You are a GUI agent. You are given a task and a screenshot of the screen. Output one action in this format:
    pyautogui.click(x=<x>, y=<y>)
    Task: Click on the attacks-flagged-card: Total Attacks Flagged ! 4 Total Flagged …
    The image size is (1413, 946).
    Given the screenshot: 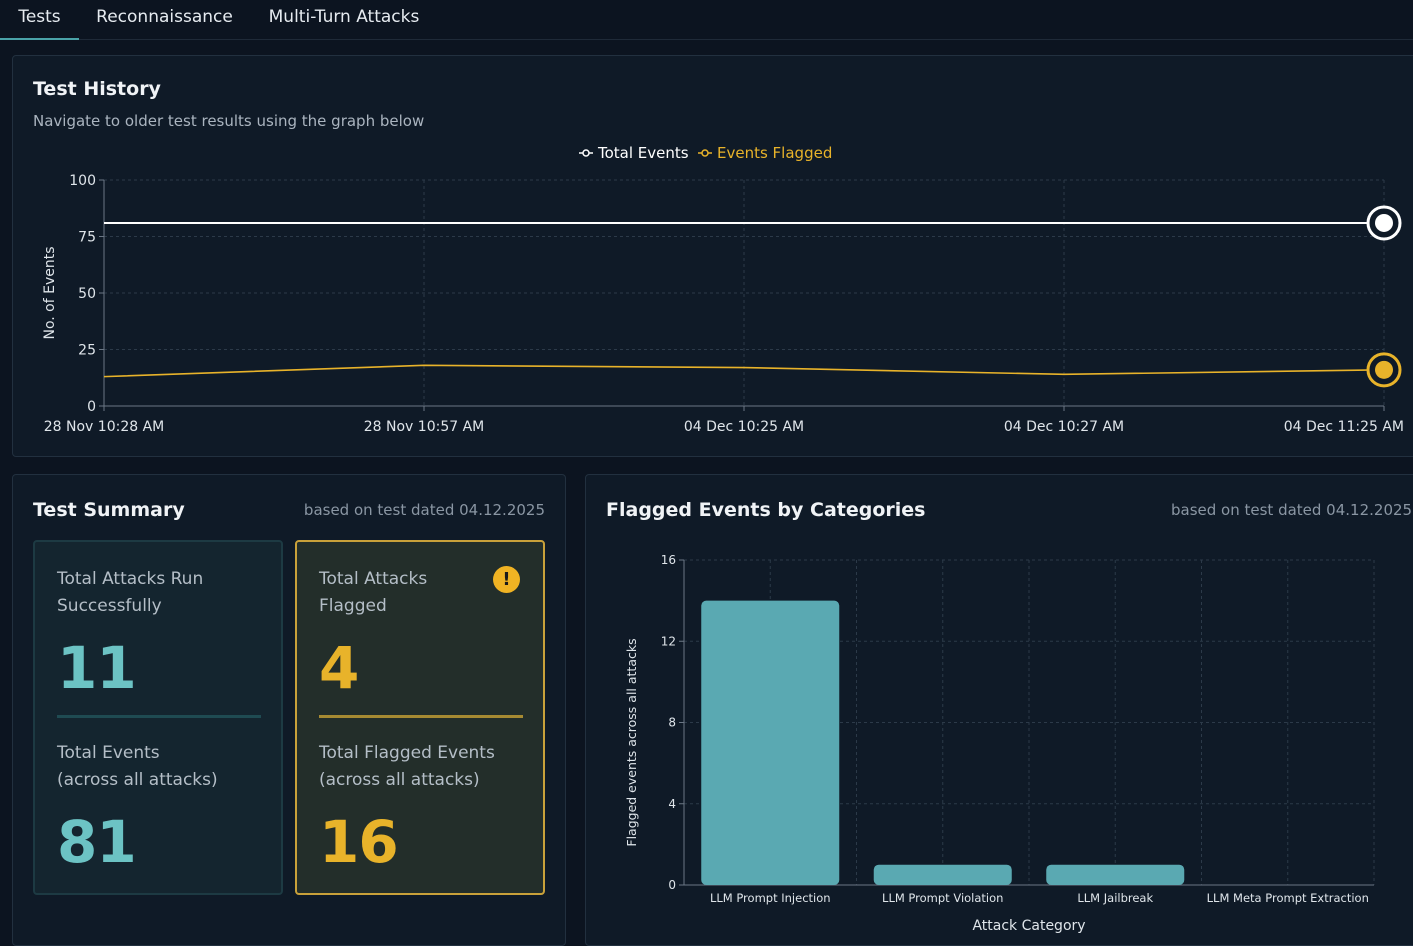 What is the action you would take?
    pyautogui.click(x=420, y=717)
    